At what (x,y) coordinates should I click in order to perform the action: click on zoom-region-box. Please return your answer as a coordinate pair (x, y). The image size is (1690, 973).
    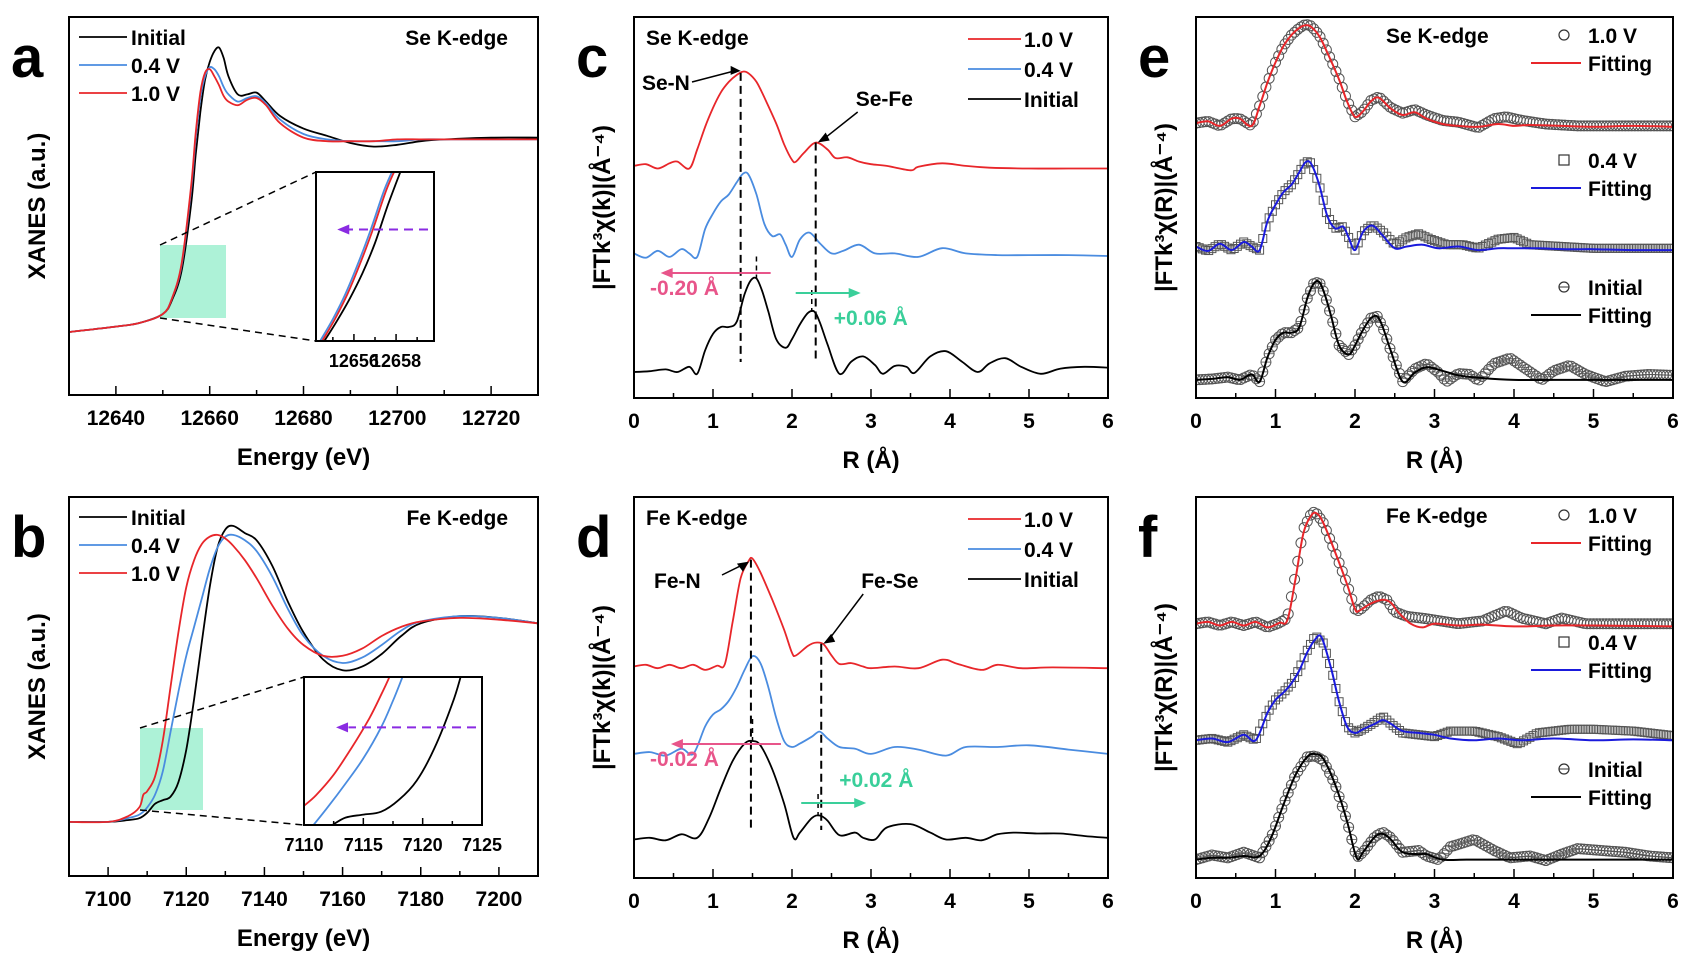
    Looking at the image, I should click on (193, 281).